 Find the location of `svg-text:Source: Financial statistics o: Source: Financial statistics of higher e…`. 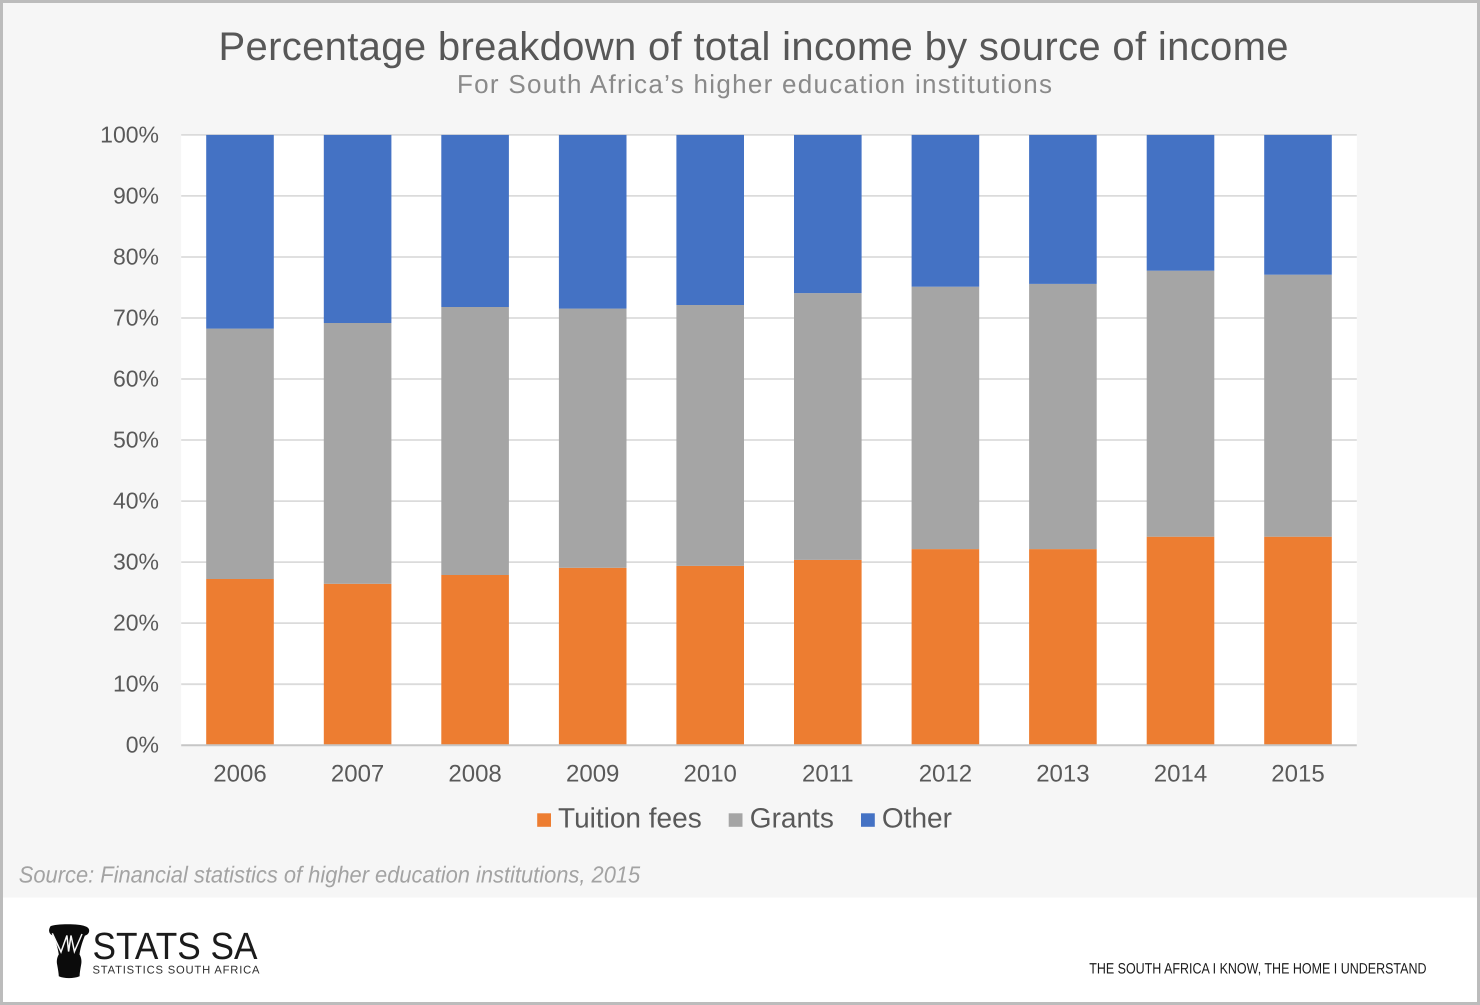

svg-text:Source: Financial statistics o: Source: Financial statistics of higher e… is located at coordinates (329, 874).